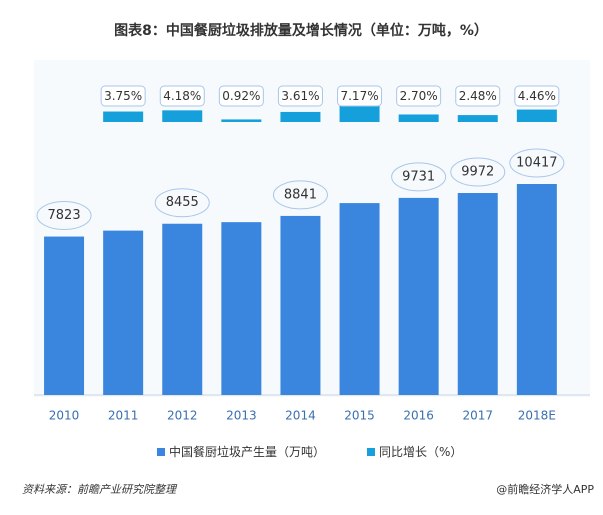 Image resolution: width=603 pixels, height=515 pixels. I want to click on x-tick-label: 2017, so click(477, 416).